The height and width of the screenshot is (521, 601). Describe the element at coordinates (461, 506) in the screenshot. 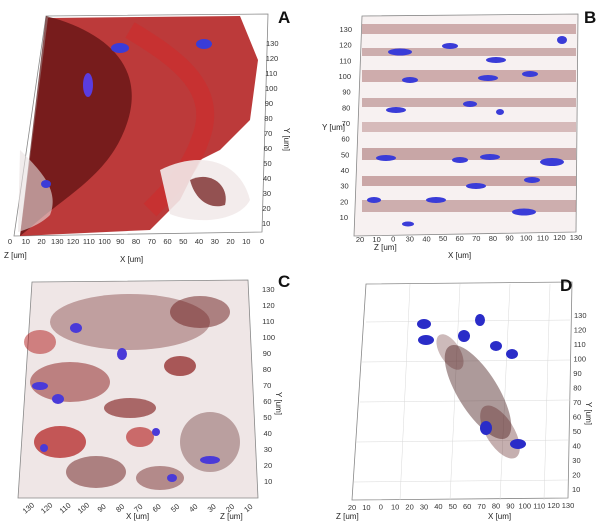

I see `panel-d-x-ticks: 20 10 0 10 20 30 40 50 60 70 80 90 100 110 120 130` at that location.